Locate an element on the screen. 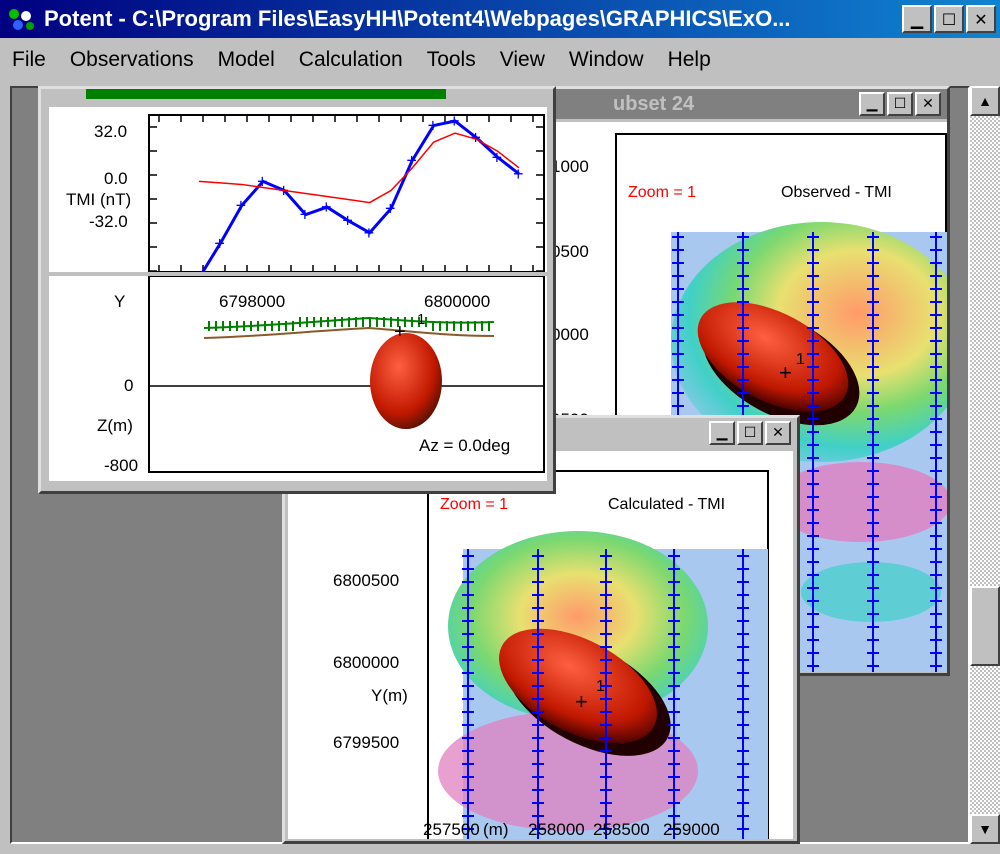 Image resolution: width=1000 pixels, height=854 pixels. section-frame is located at coordinates (346, 374).